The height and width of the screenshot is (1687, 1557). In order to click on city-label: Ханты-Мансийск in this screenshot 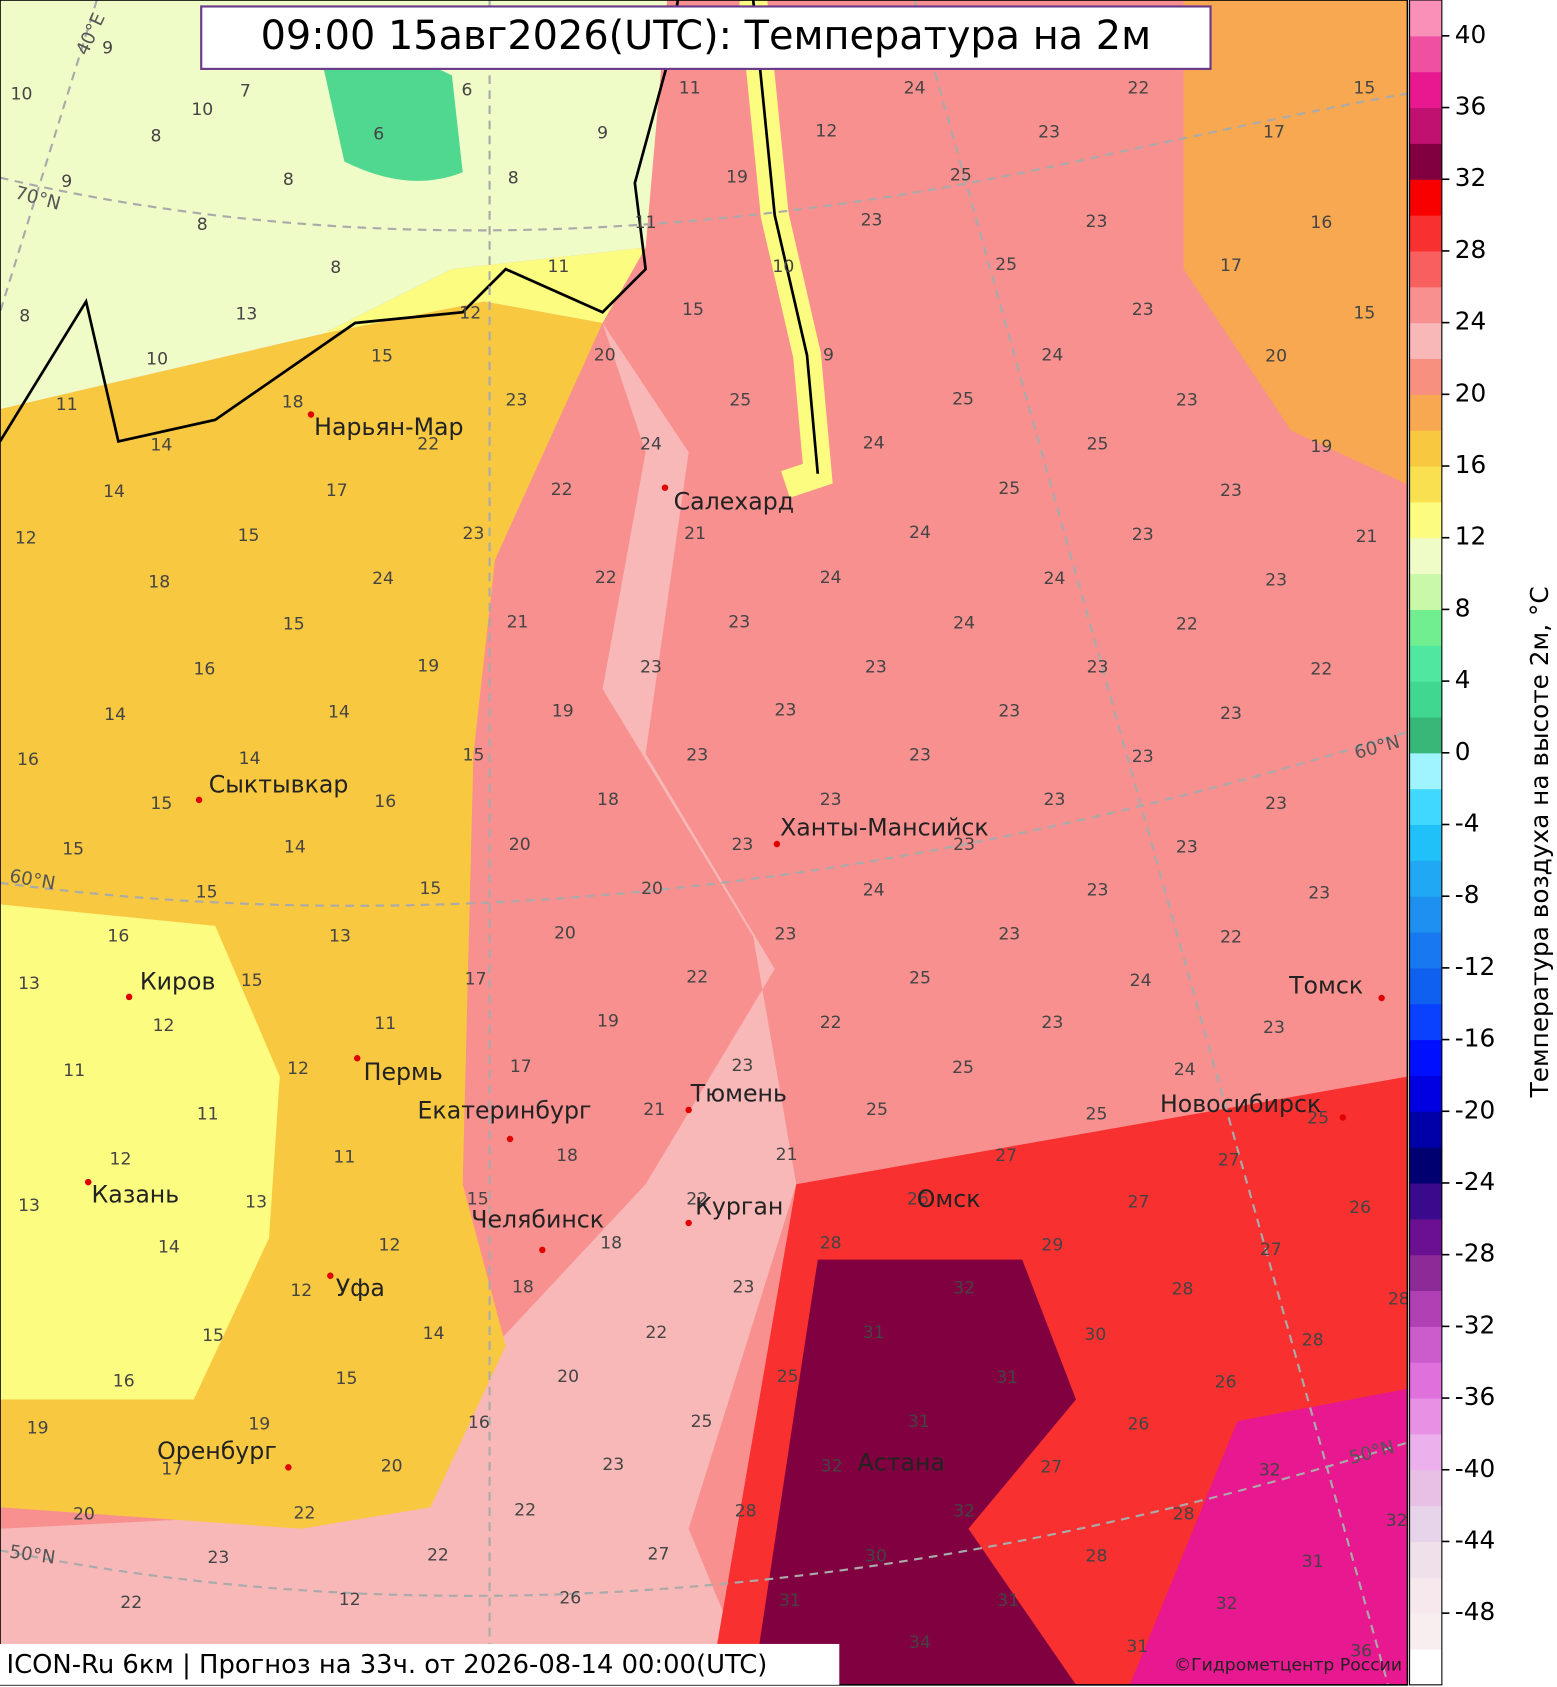, I will do `click(884, 827)`.